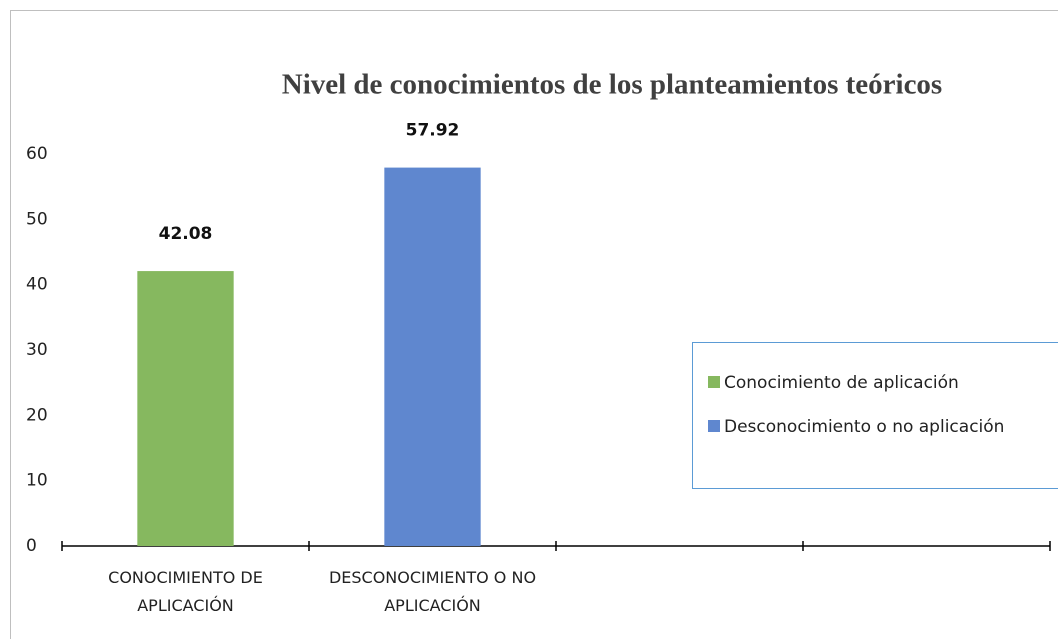  What do you see at coordinates (185, 591) in the screenshot?
I see `x-tick-label: CONOCIMIENTO DE APLICACIÓN` at bounding box center [185, 591].